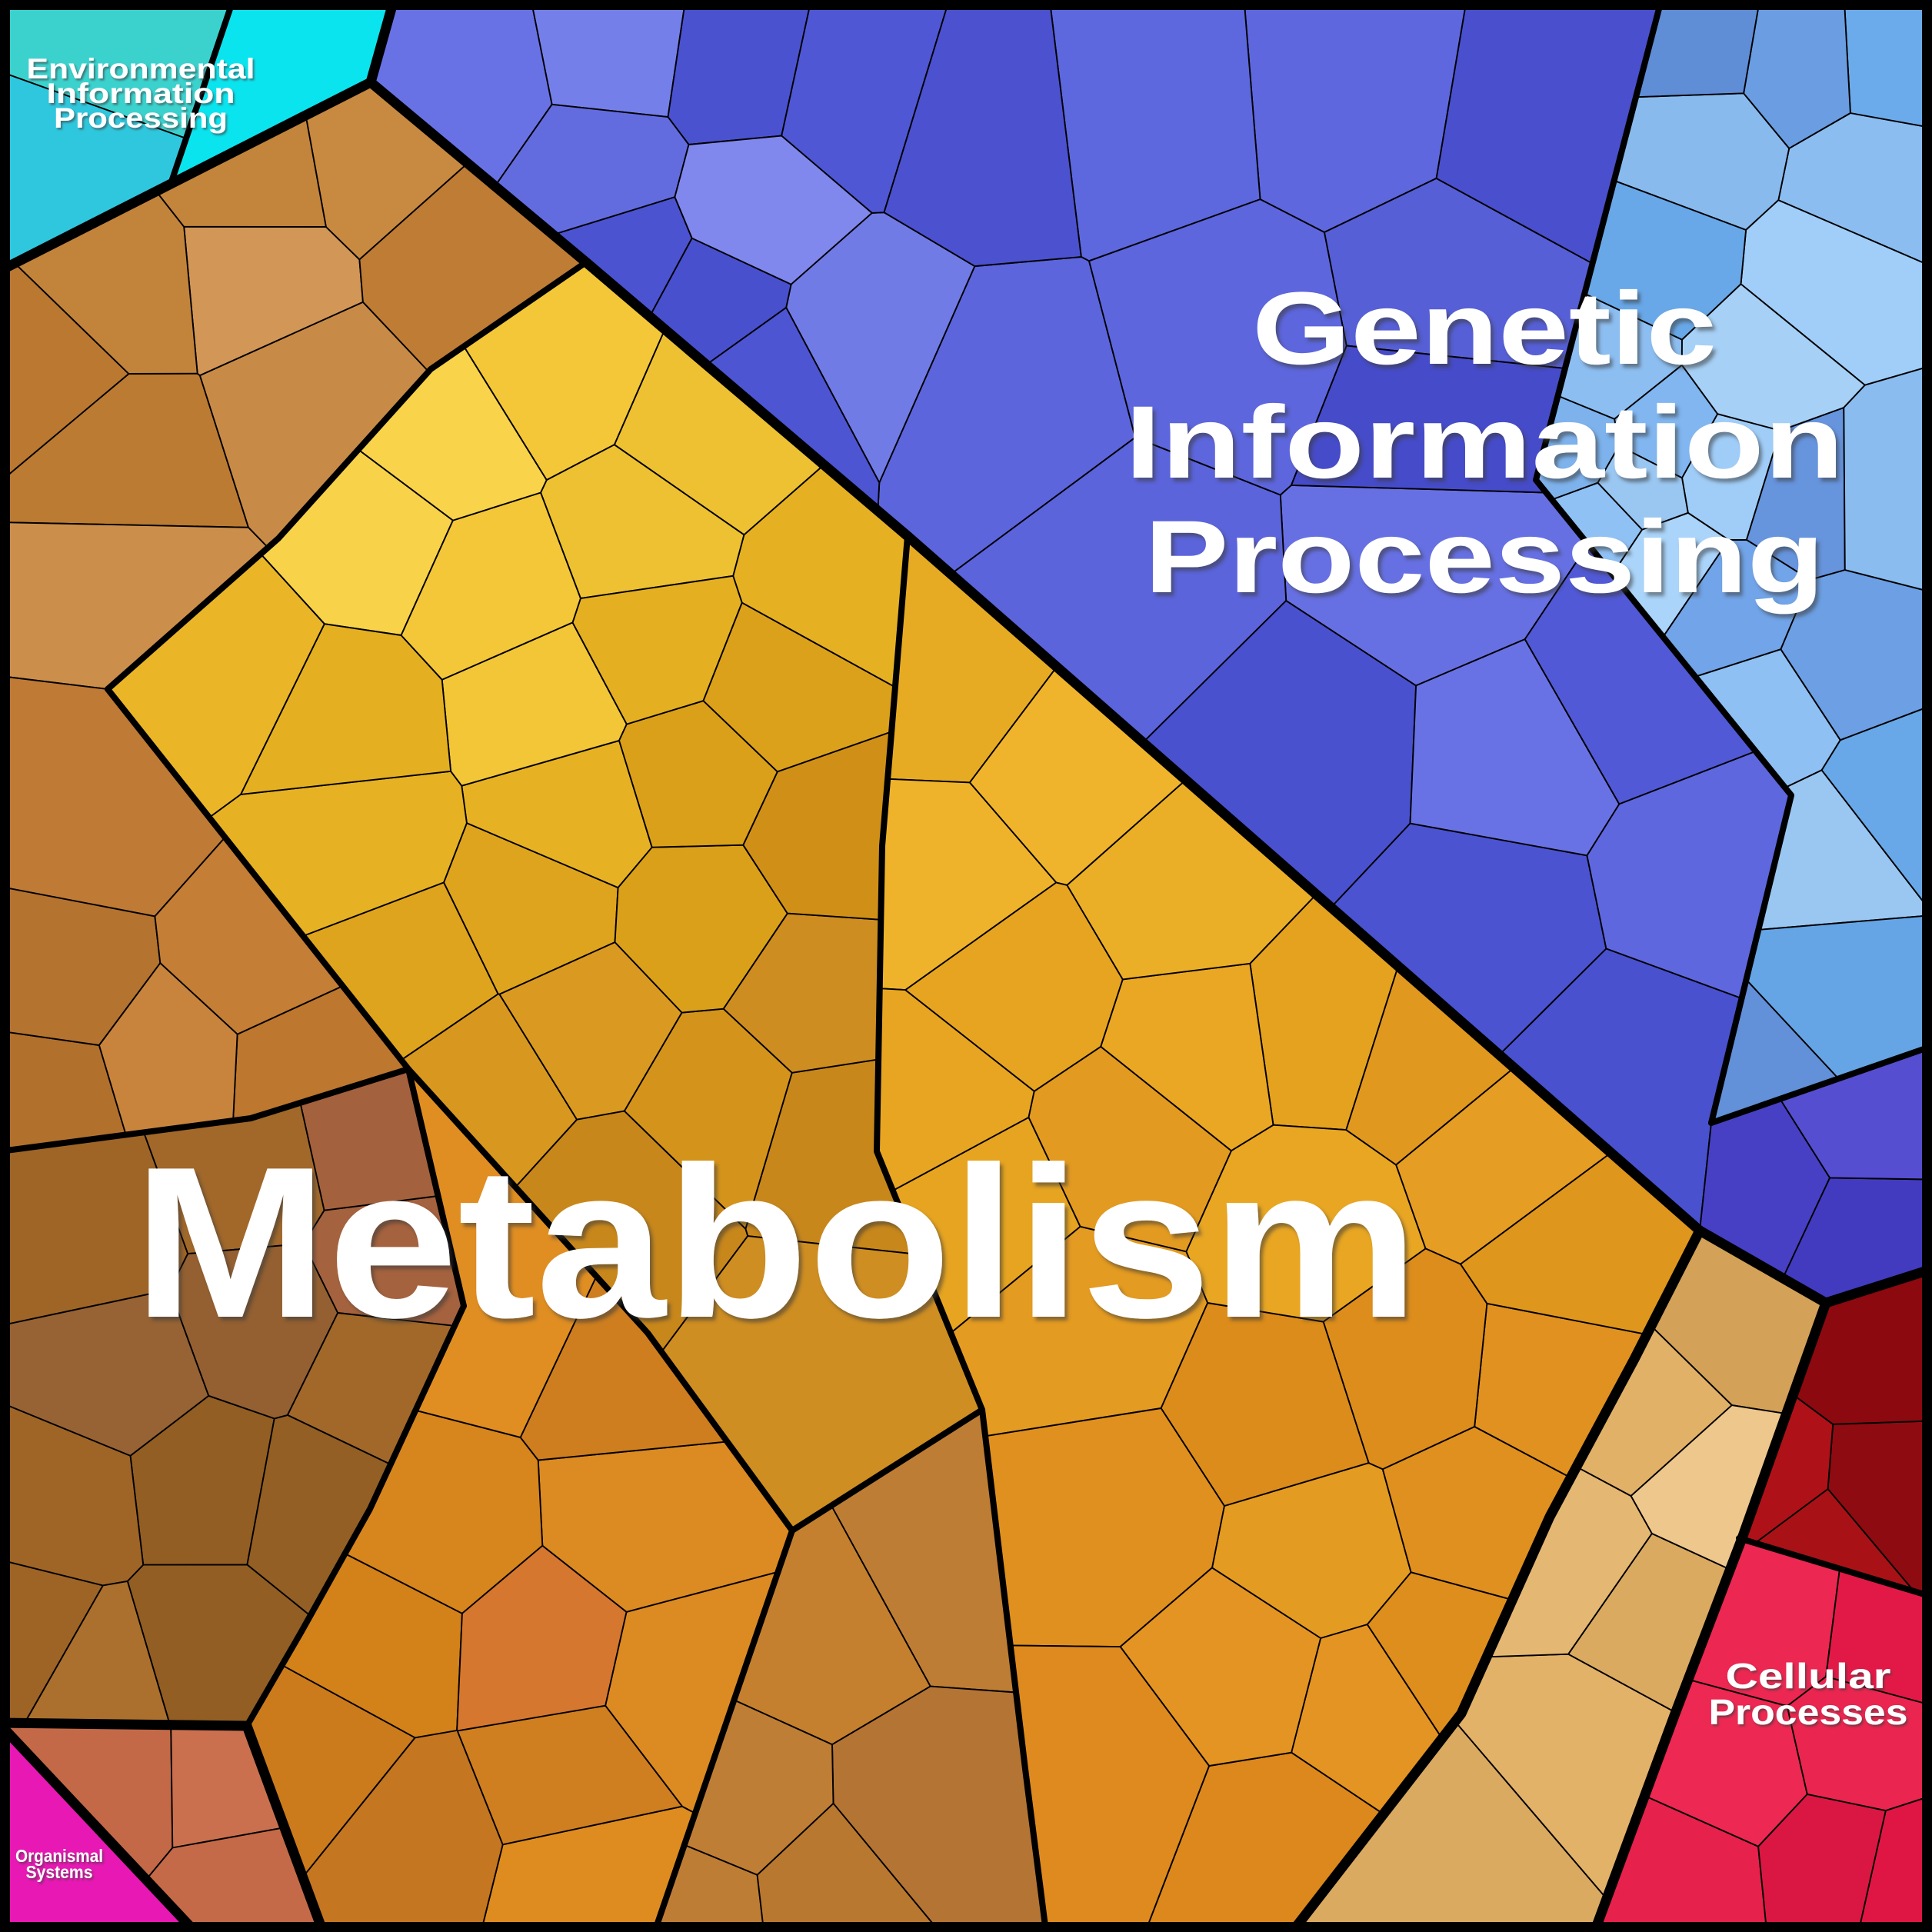  Describe the element at coordinates (59, 1872) in the screenshot. I see `svg-text: Systems` at that location.